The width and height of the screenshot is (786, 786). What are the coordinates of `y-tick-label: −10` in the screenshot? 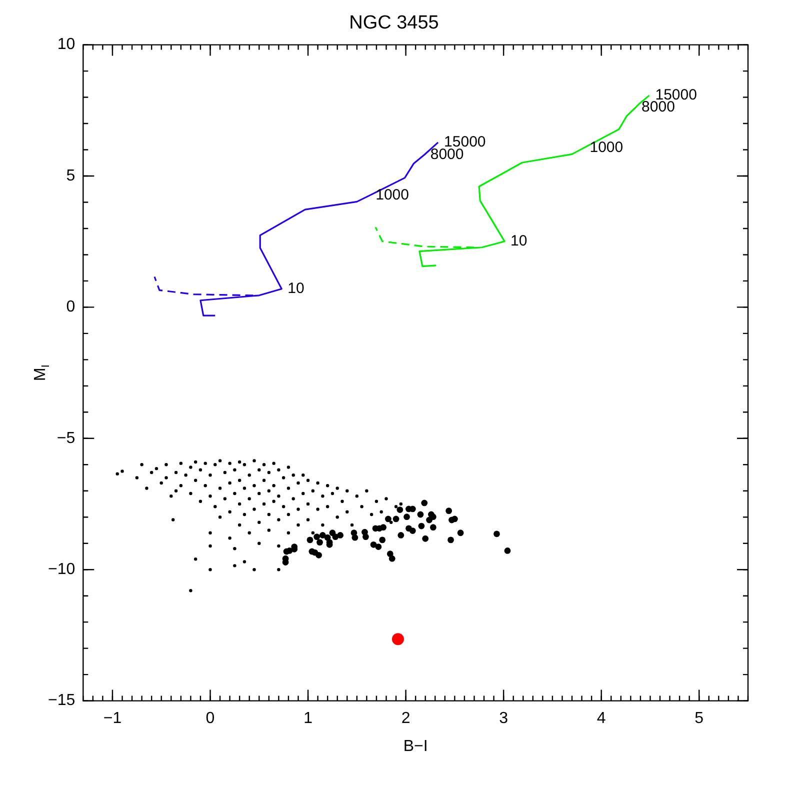 It's located at (62, 569).